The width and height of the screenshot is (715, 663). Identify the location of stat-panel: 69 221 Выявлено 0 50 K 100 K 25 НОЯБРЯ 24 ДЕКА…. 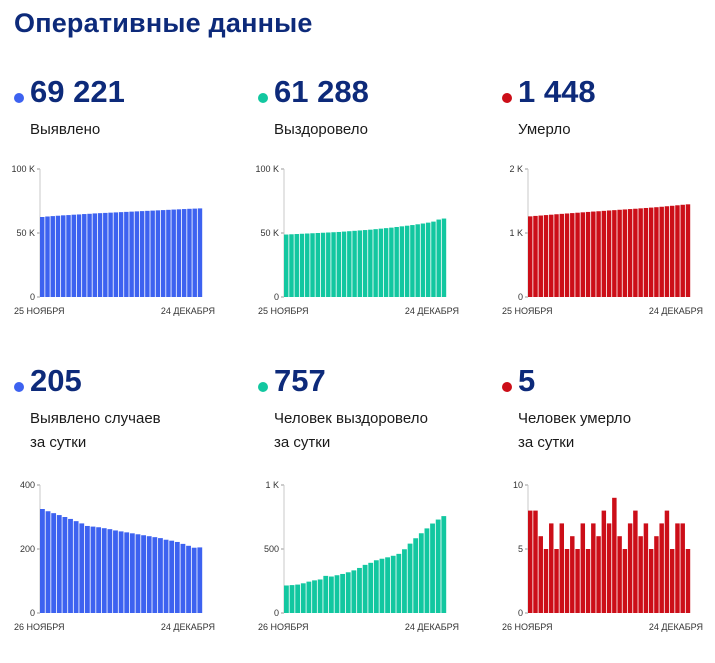
(127, 224).